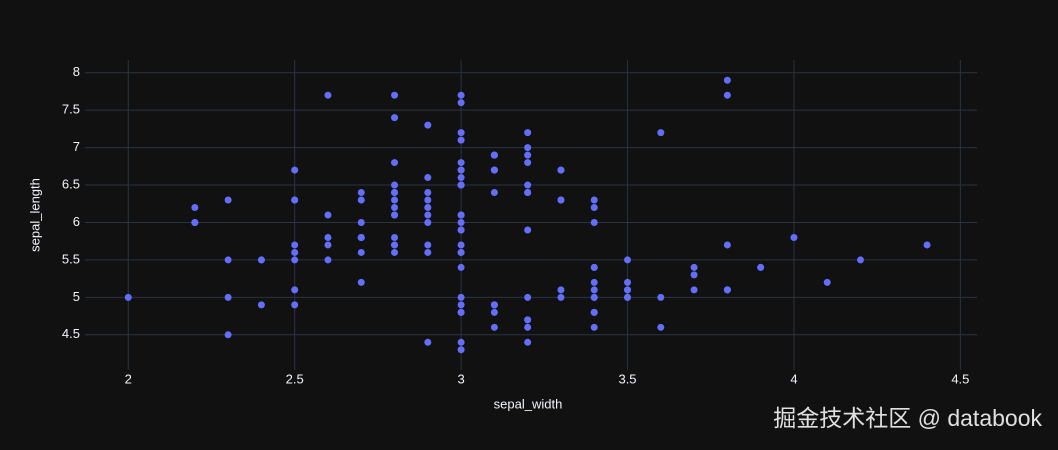 The width and height of the screenshot is (1058, 450). I want to click on y-tick-label: 6.5, so click(71, 183).